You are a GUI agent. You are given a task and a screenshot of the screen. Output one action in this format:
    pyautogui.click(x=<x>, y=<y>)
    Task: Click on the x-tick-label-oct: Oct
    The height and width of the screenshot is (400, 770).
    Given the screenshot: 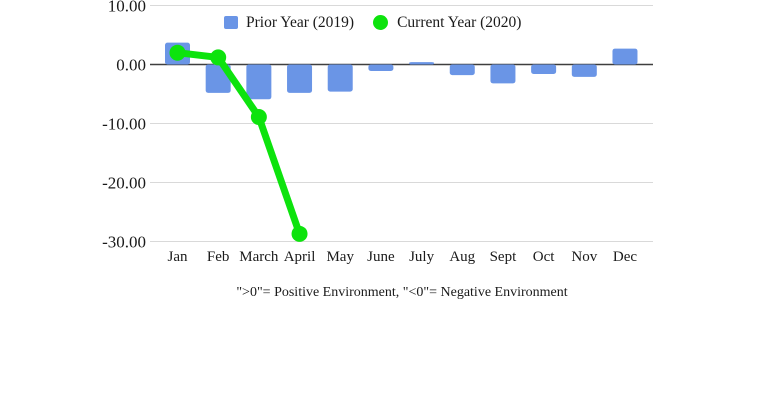 What is the action you would take?
    pyautogui.click(x=544, y=257)
    